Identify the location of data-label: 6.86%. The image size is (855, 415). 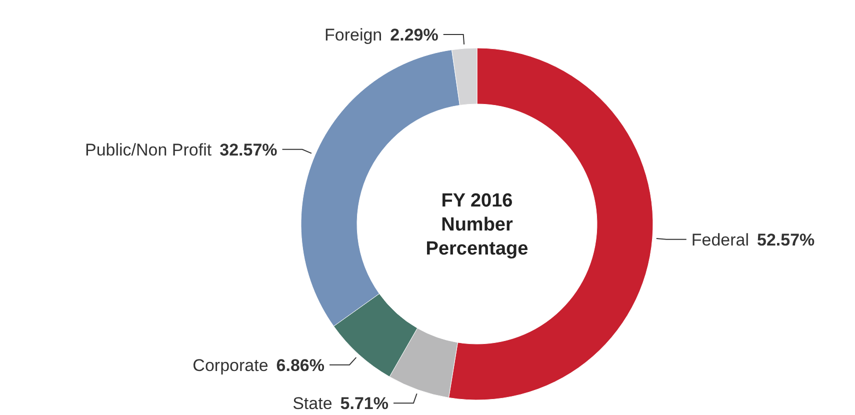
(300, 365).